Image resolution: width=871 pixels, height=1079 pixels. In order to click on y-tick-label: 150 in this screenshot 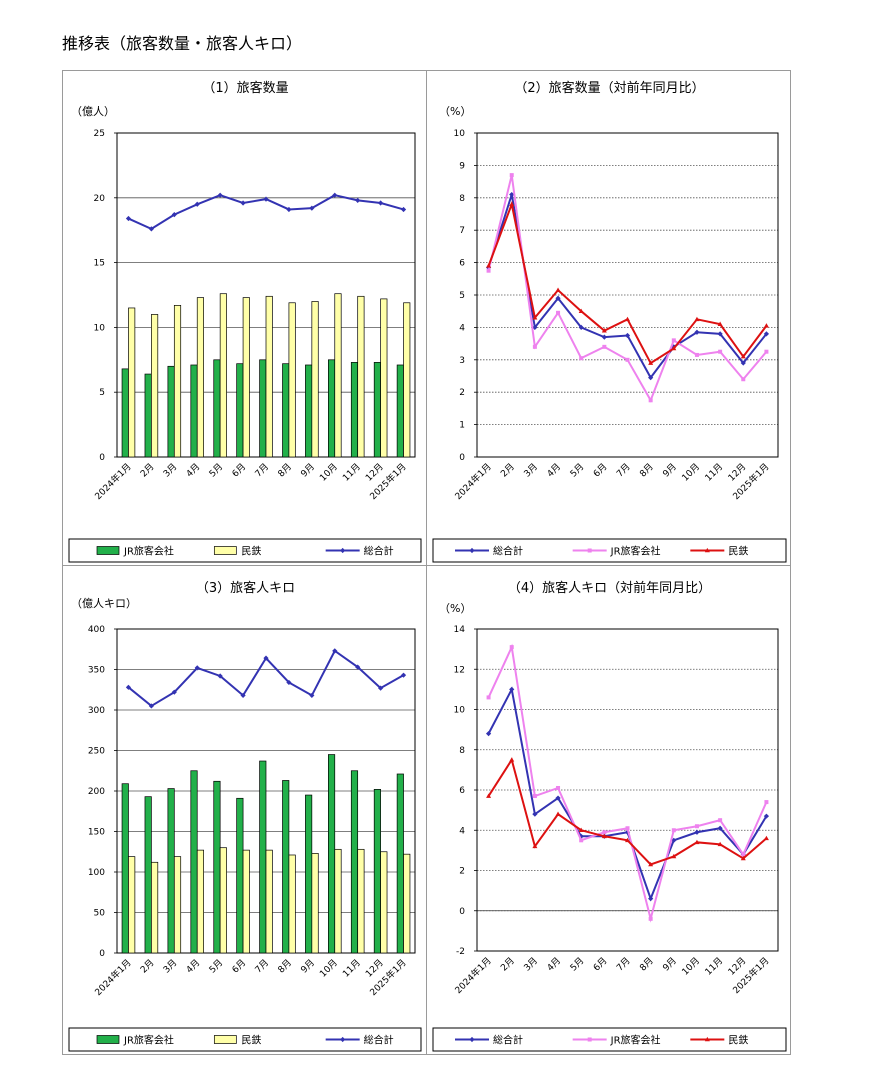, I will do `click(96, 833)`.